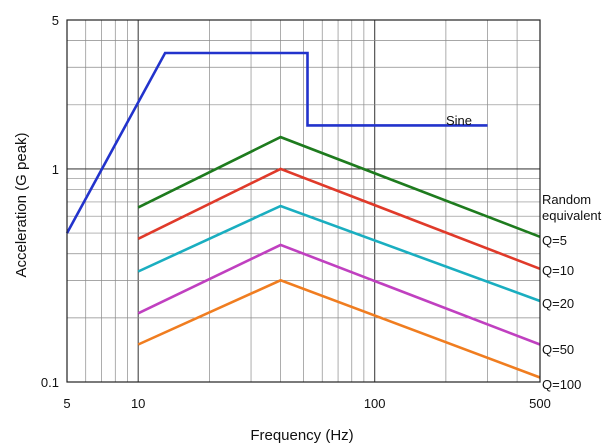 The image size is (609, 444). What do you see at coordinates (554, 240) in the screenshot?
I see `series-label-q5: Q=5` at bounding box center [554, 240].